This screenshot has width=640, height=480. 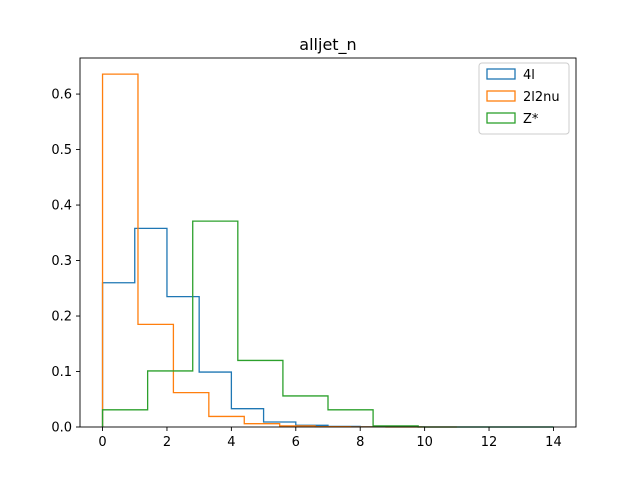 What do you see at coordinates (231, 442) in the screenshot?
I see `x-tick-label: 4` at bounding box center [231, 442].